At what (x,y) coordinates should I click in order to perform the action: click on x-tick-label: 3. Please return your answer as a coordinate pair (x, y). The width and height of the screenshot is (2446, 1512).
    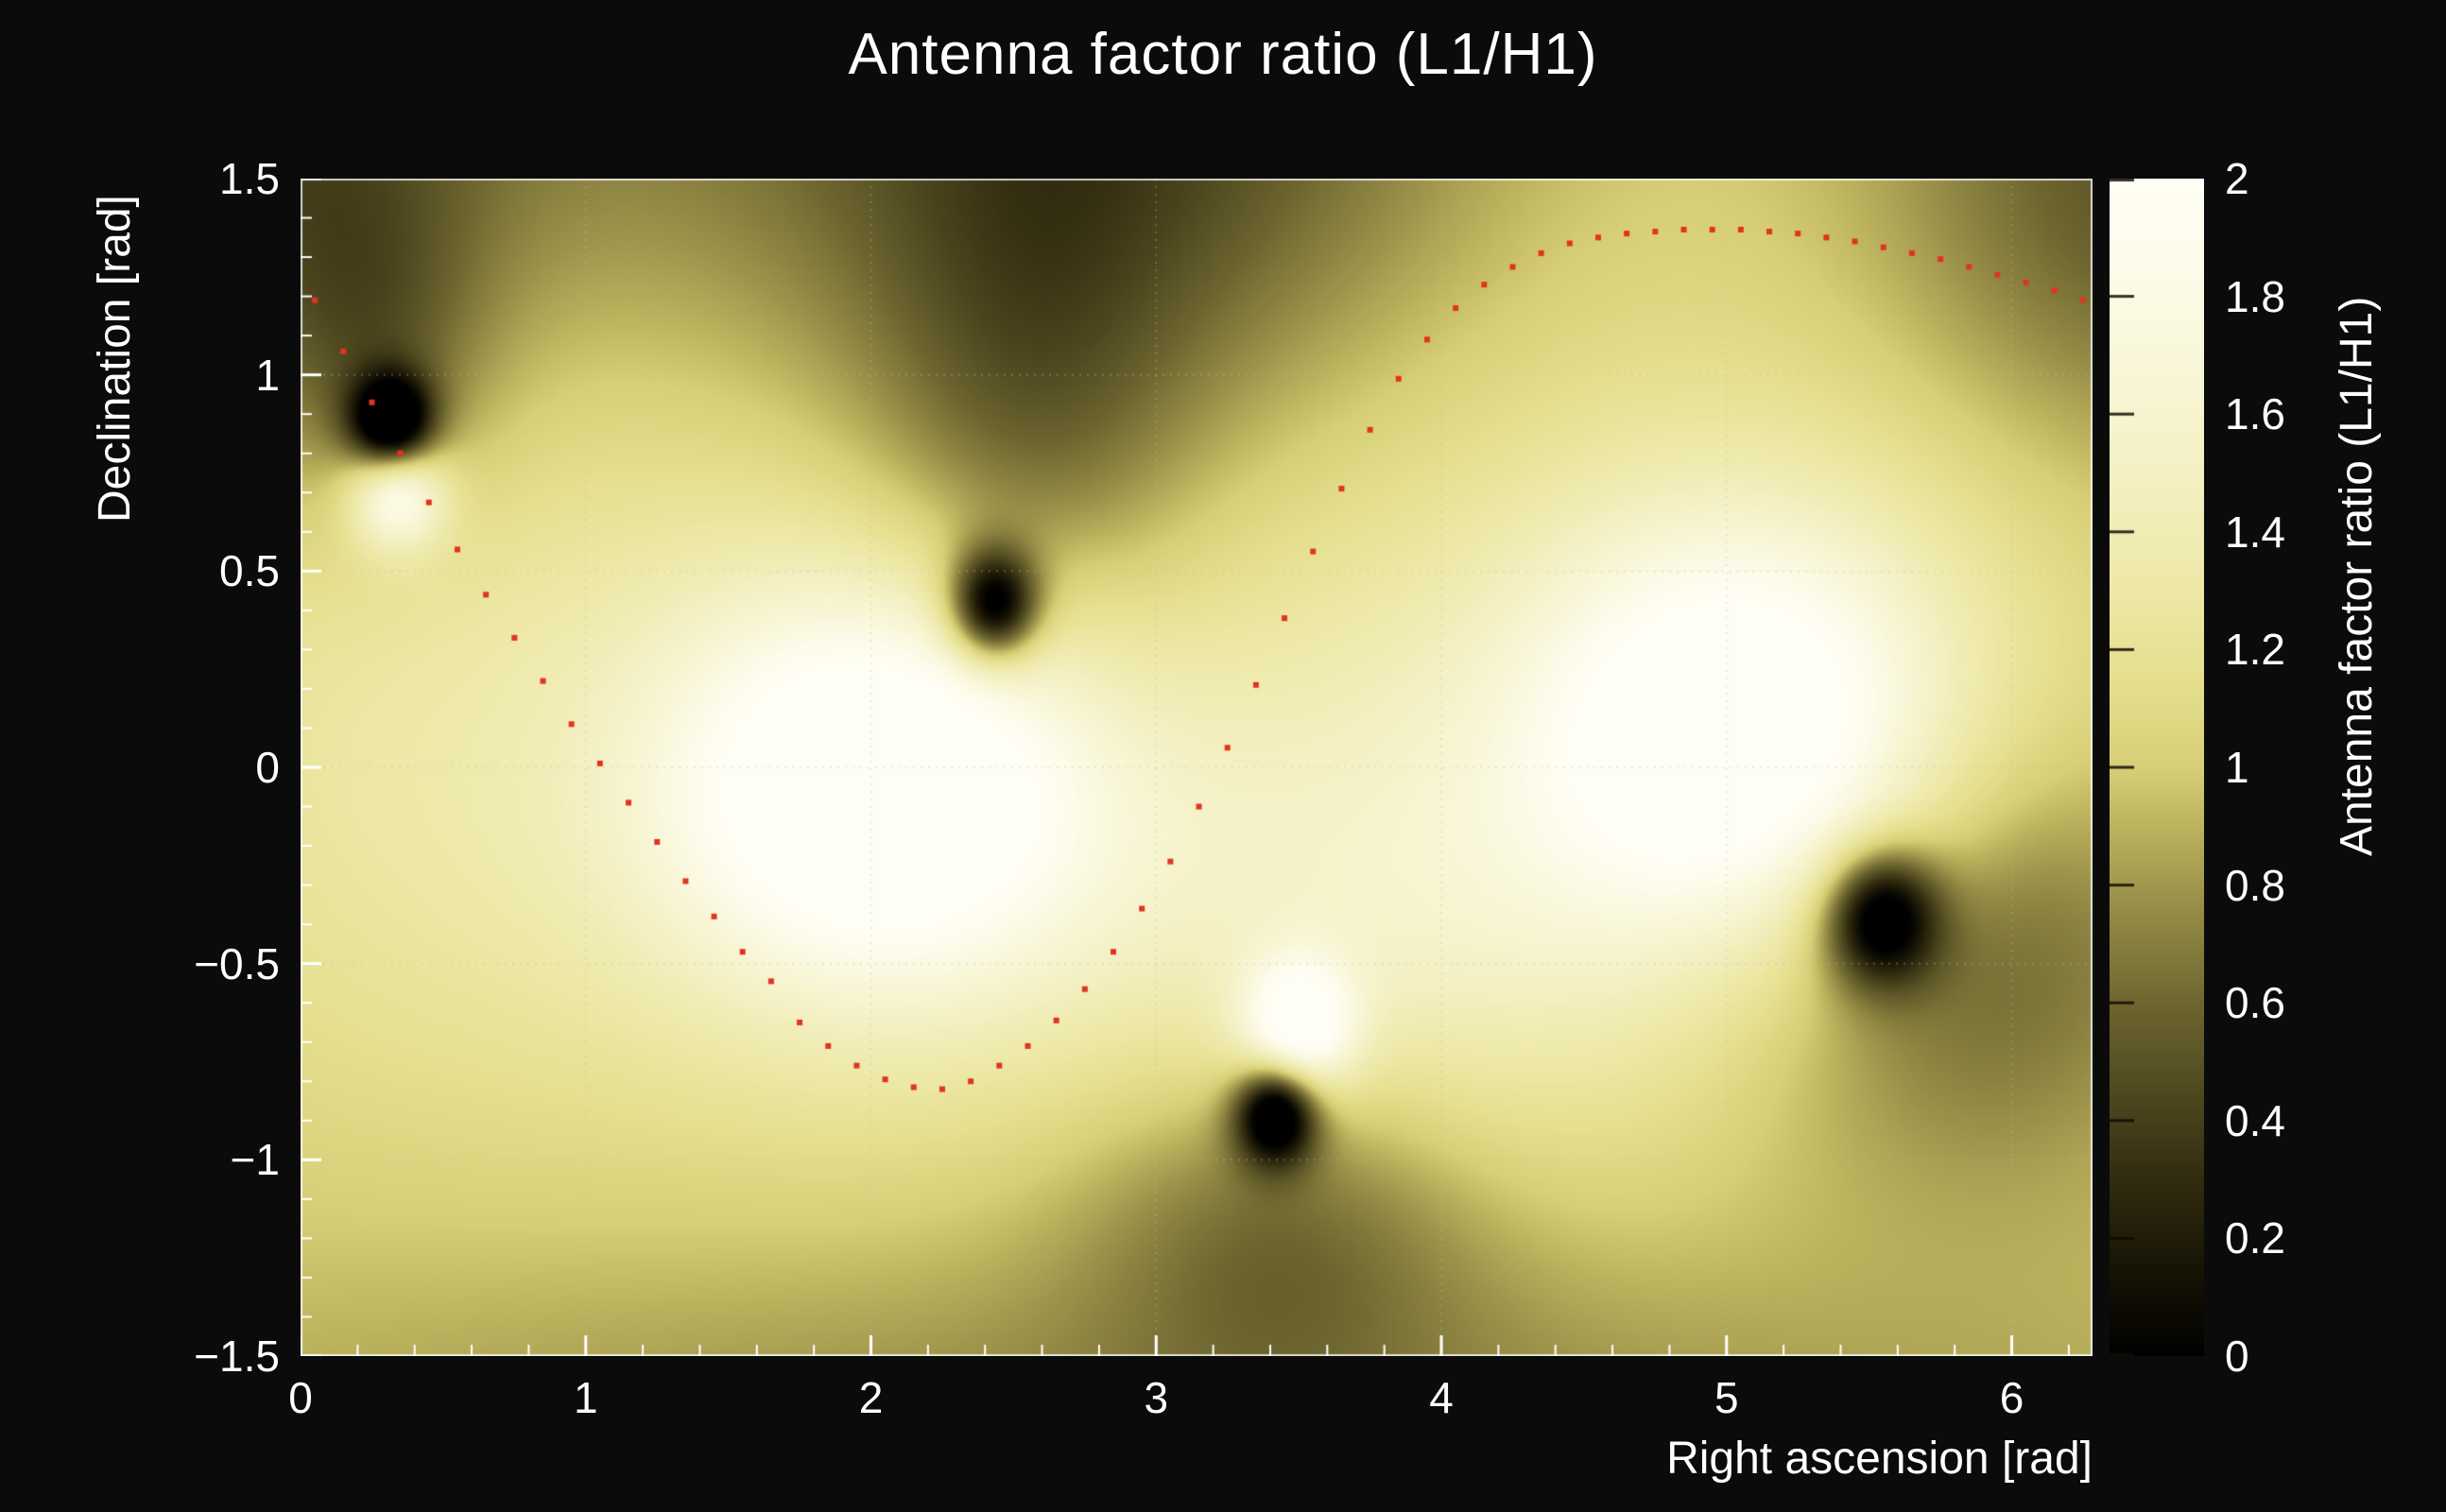
    Looking at the image, I should click on (1156, 1397).